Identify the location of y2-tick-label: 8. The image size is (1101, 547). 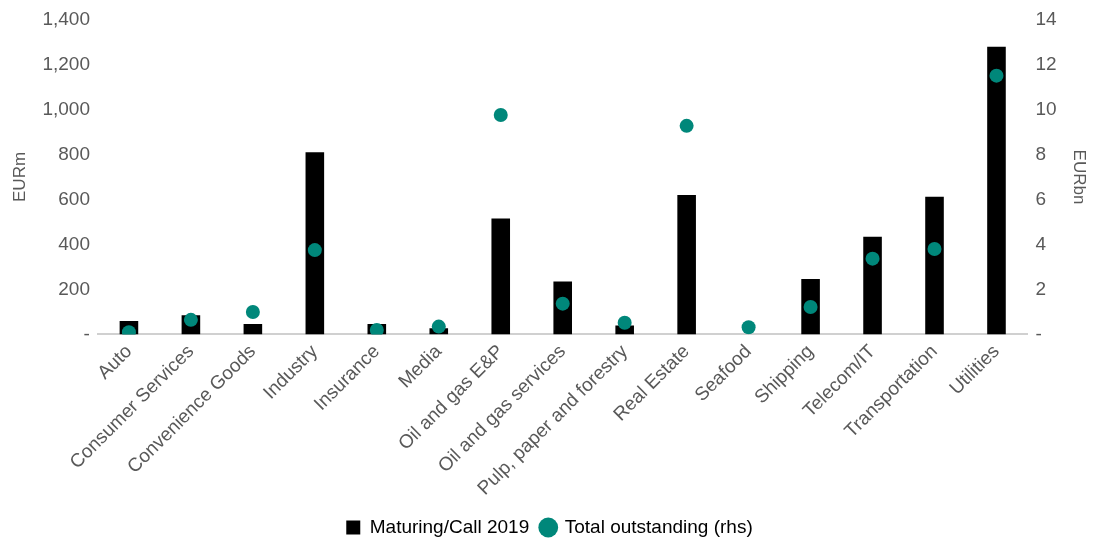
(1041, 153).